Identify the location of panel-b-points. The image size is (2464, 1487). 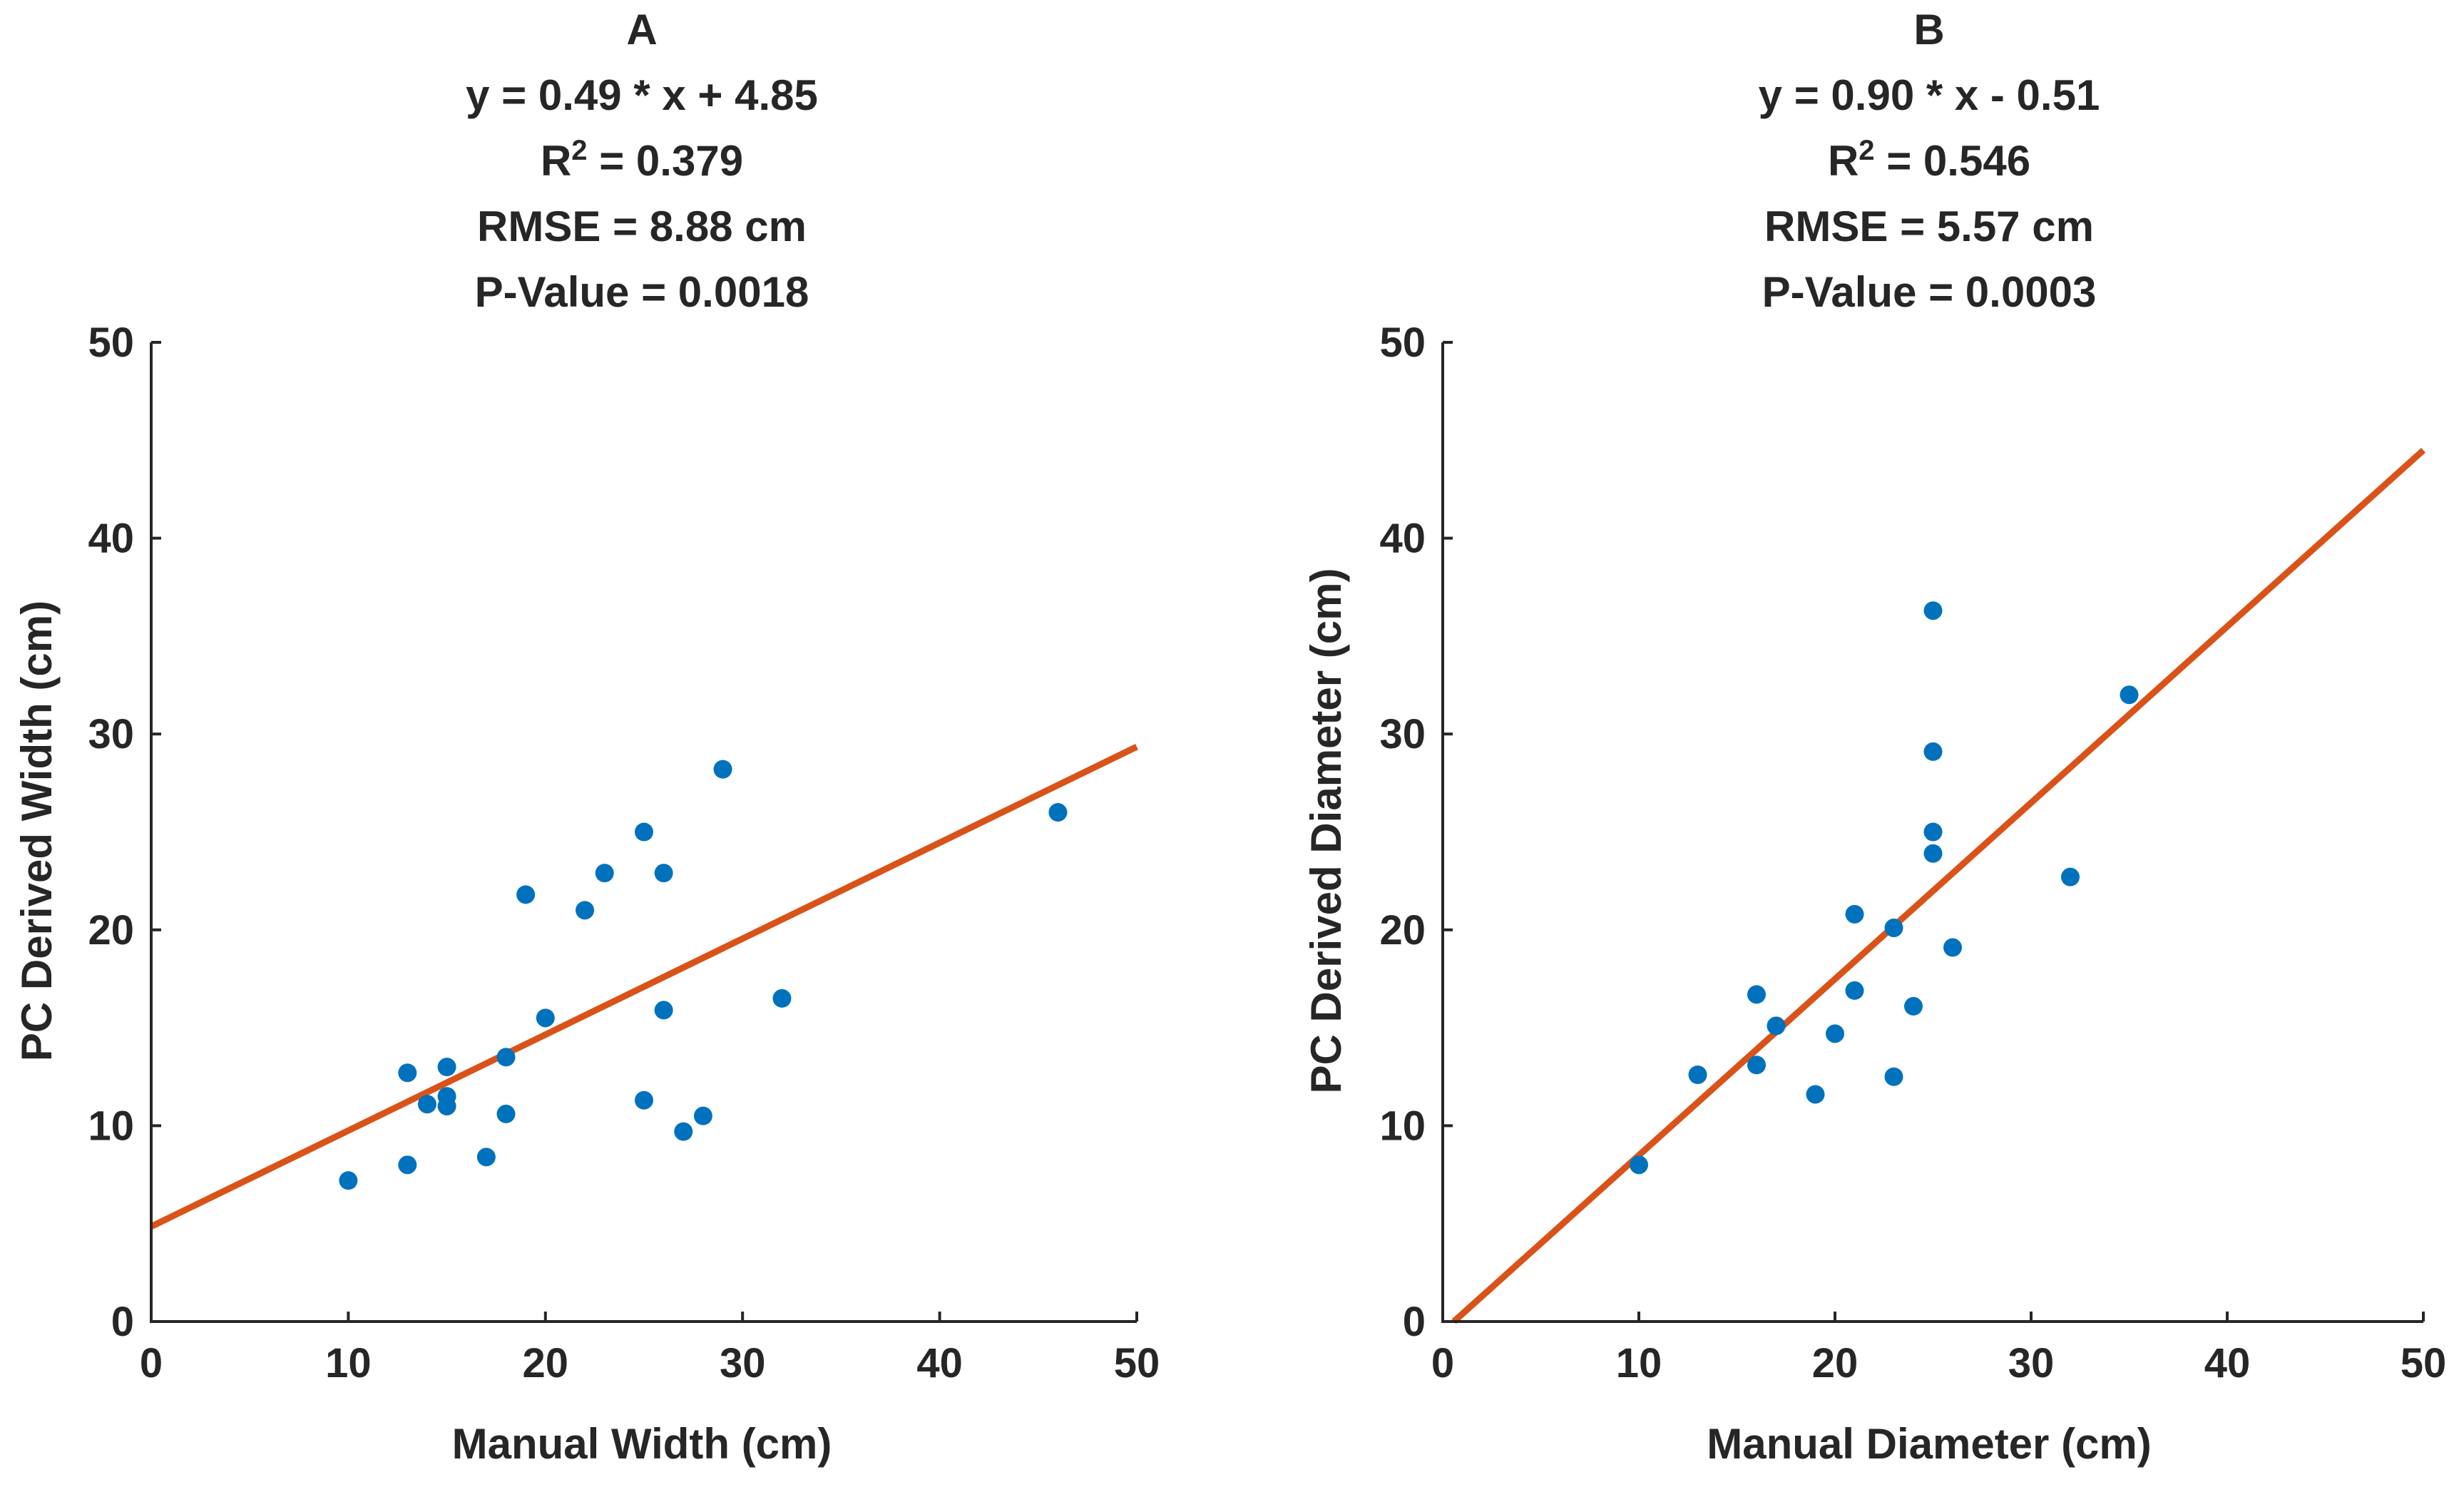
(1885, 888).